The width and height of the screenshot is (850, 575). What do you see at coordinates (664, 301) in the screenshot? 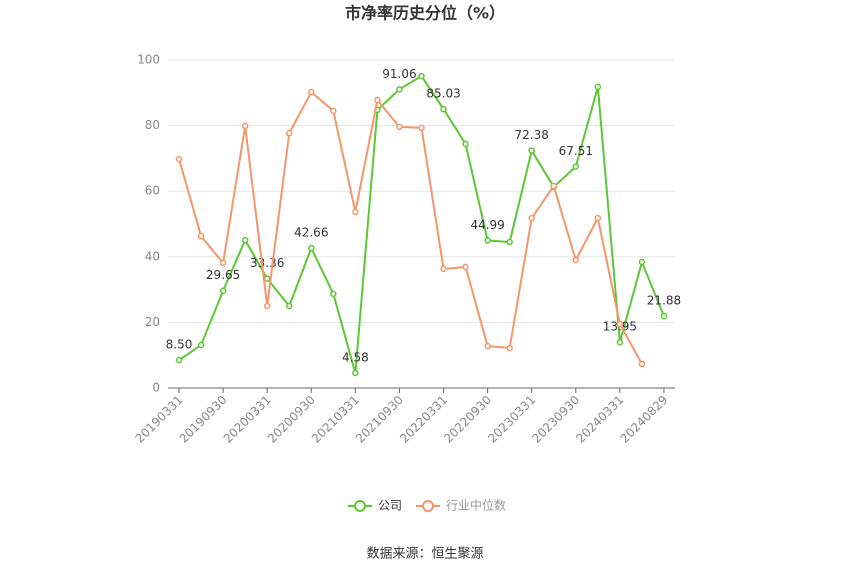
I see `data-label: 21.88` at bounding box center [664, 301].